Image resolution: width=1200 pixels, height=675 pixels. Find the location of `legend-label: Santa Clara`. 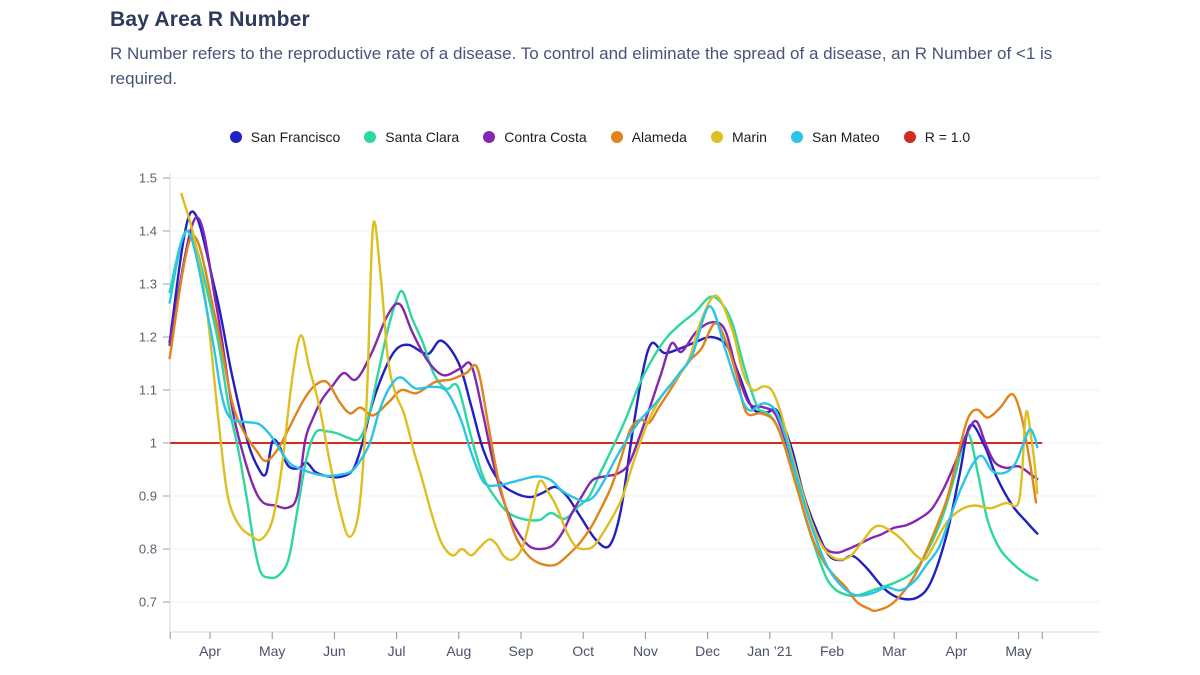

legend-label: Santa Clara is located at coordinates (422, 137).